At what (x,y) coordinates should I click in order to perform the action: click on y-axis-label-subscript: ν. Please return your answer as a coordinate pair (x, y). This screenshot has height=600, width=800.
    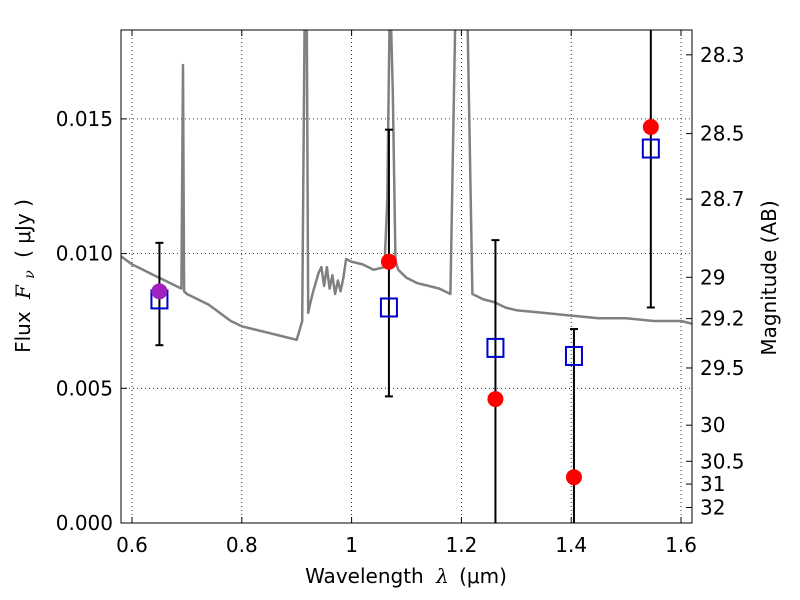
    Looking at the image, I should click on (30, 274).